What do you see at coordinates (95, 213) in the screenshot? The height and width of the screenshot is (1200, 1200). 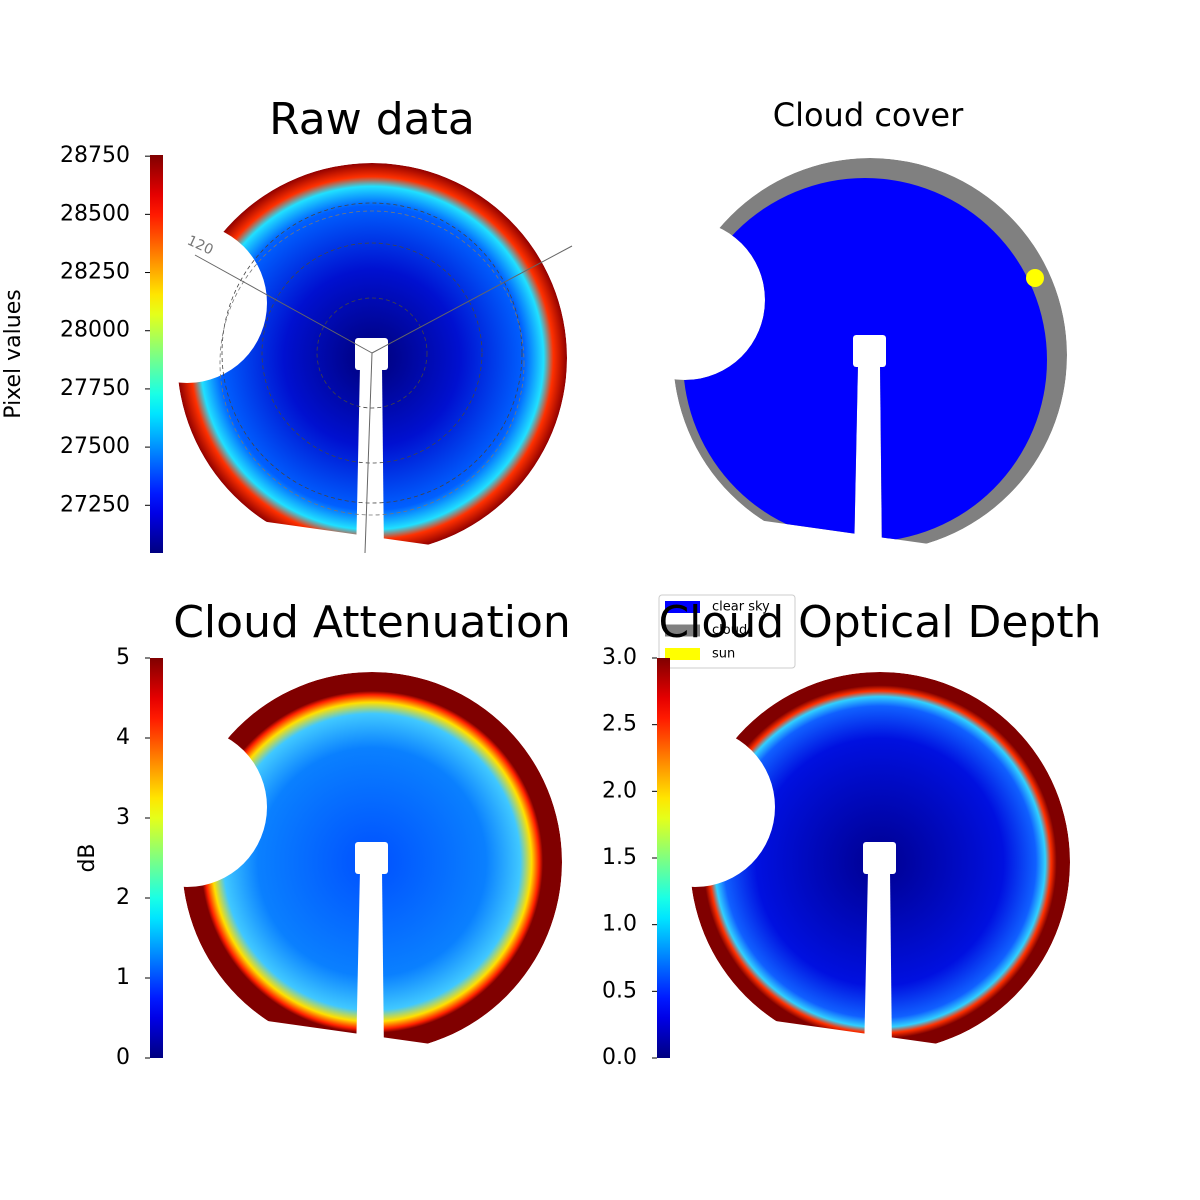 I see `colorbar-tick-label: 28500` at bounding box center [95, 213].